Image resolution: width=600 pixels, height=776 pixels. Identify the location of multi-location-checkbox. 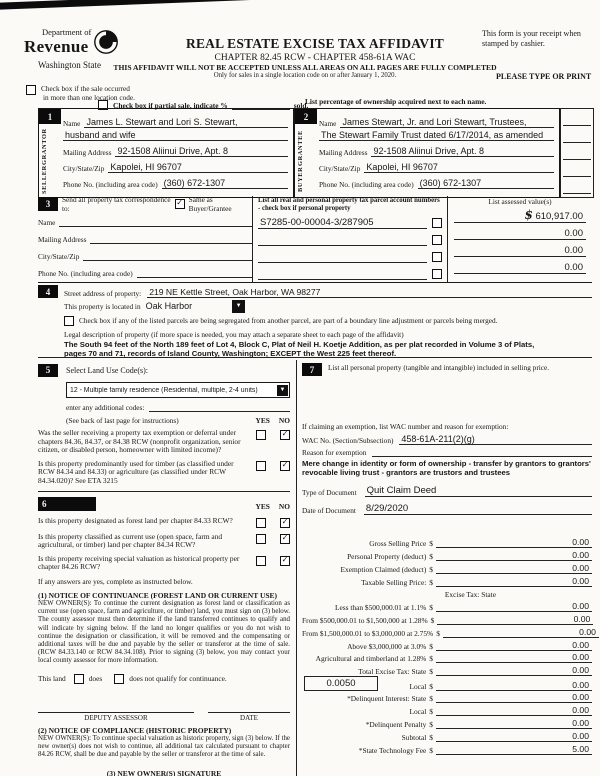
(31, 90).